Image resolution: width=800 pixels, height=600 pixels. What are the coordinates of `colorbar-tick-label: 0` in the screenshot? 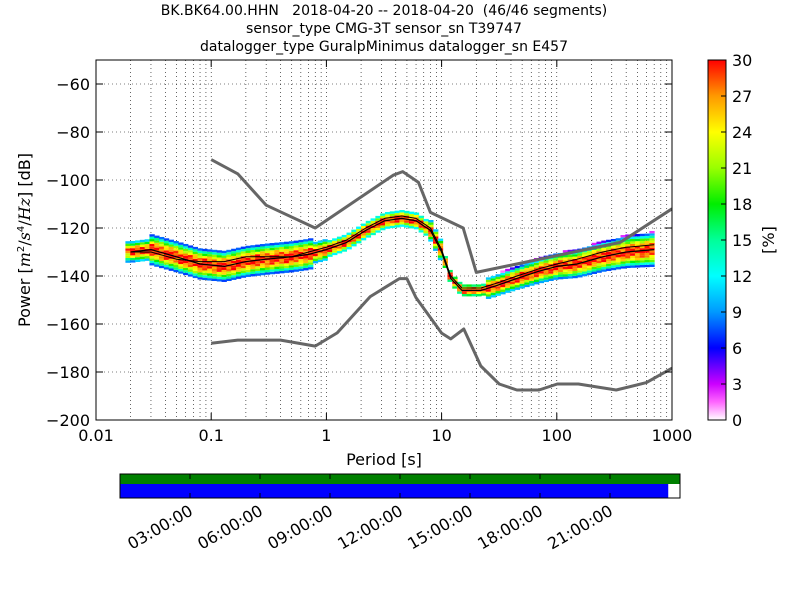 It's located at (737, 420).